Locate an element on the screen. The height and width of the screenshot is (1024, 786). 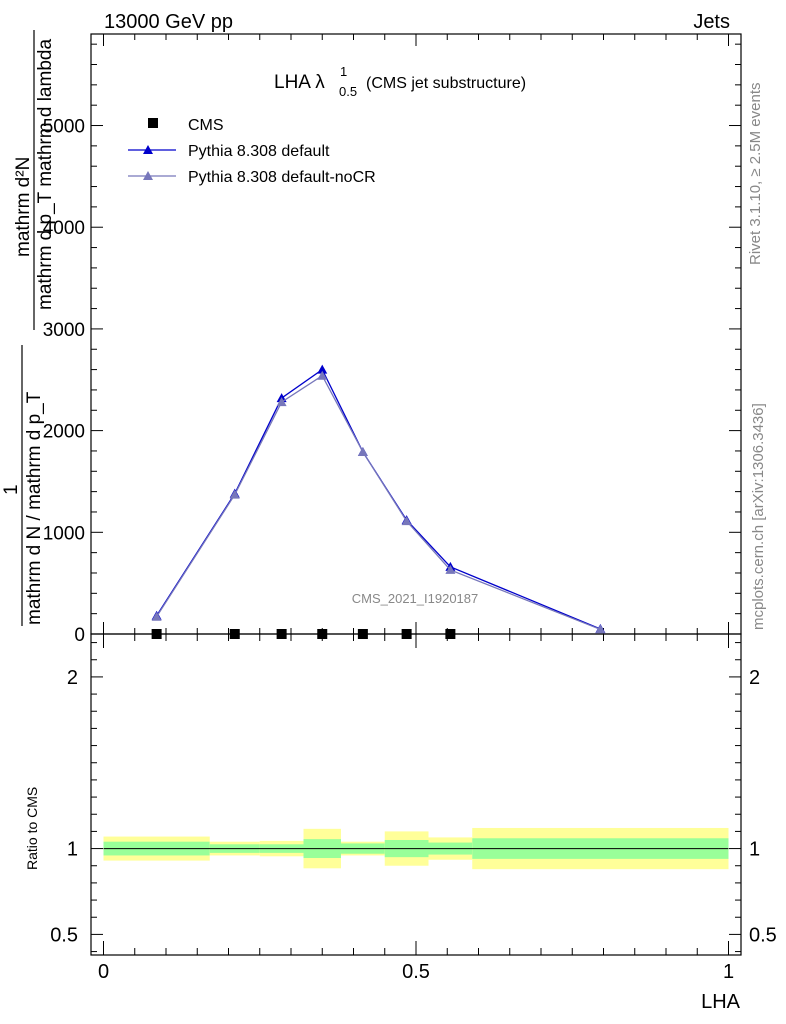
main-ytick-label: 0 is located at coordinates (79, 635).